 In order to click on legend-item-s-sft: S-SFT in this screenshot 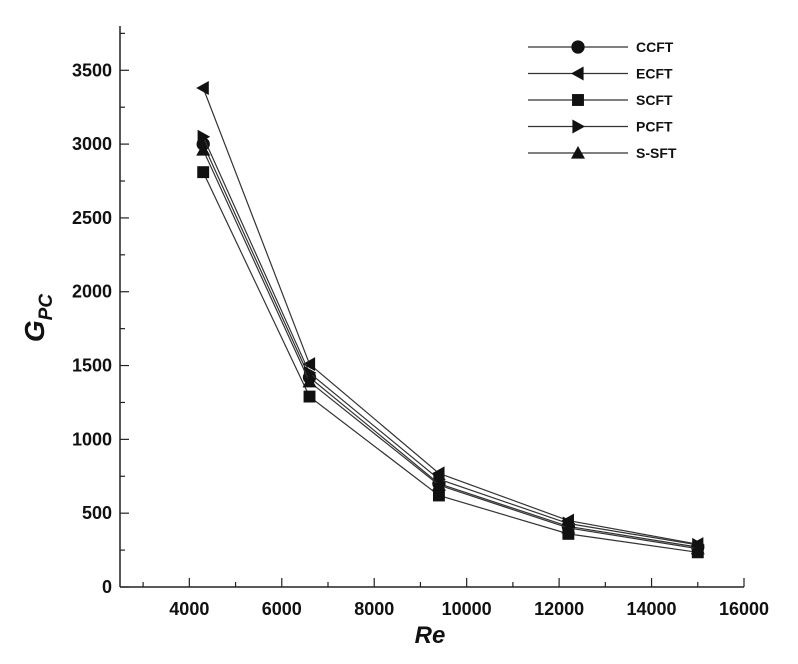, I will do `click(602, 153)`.